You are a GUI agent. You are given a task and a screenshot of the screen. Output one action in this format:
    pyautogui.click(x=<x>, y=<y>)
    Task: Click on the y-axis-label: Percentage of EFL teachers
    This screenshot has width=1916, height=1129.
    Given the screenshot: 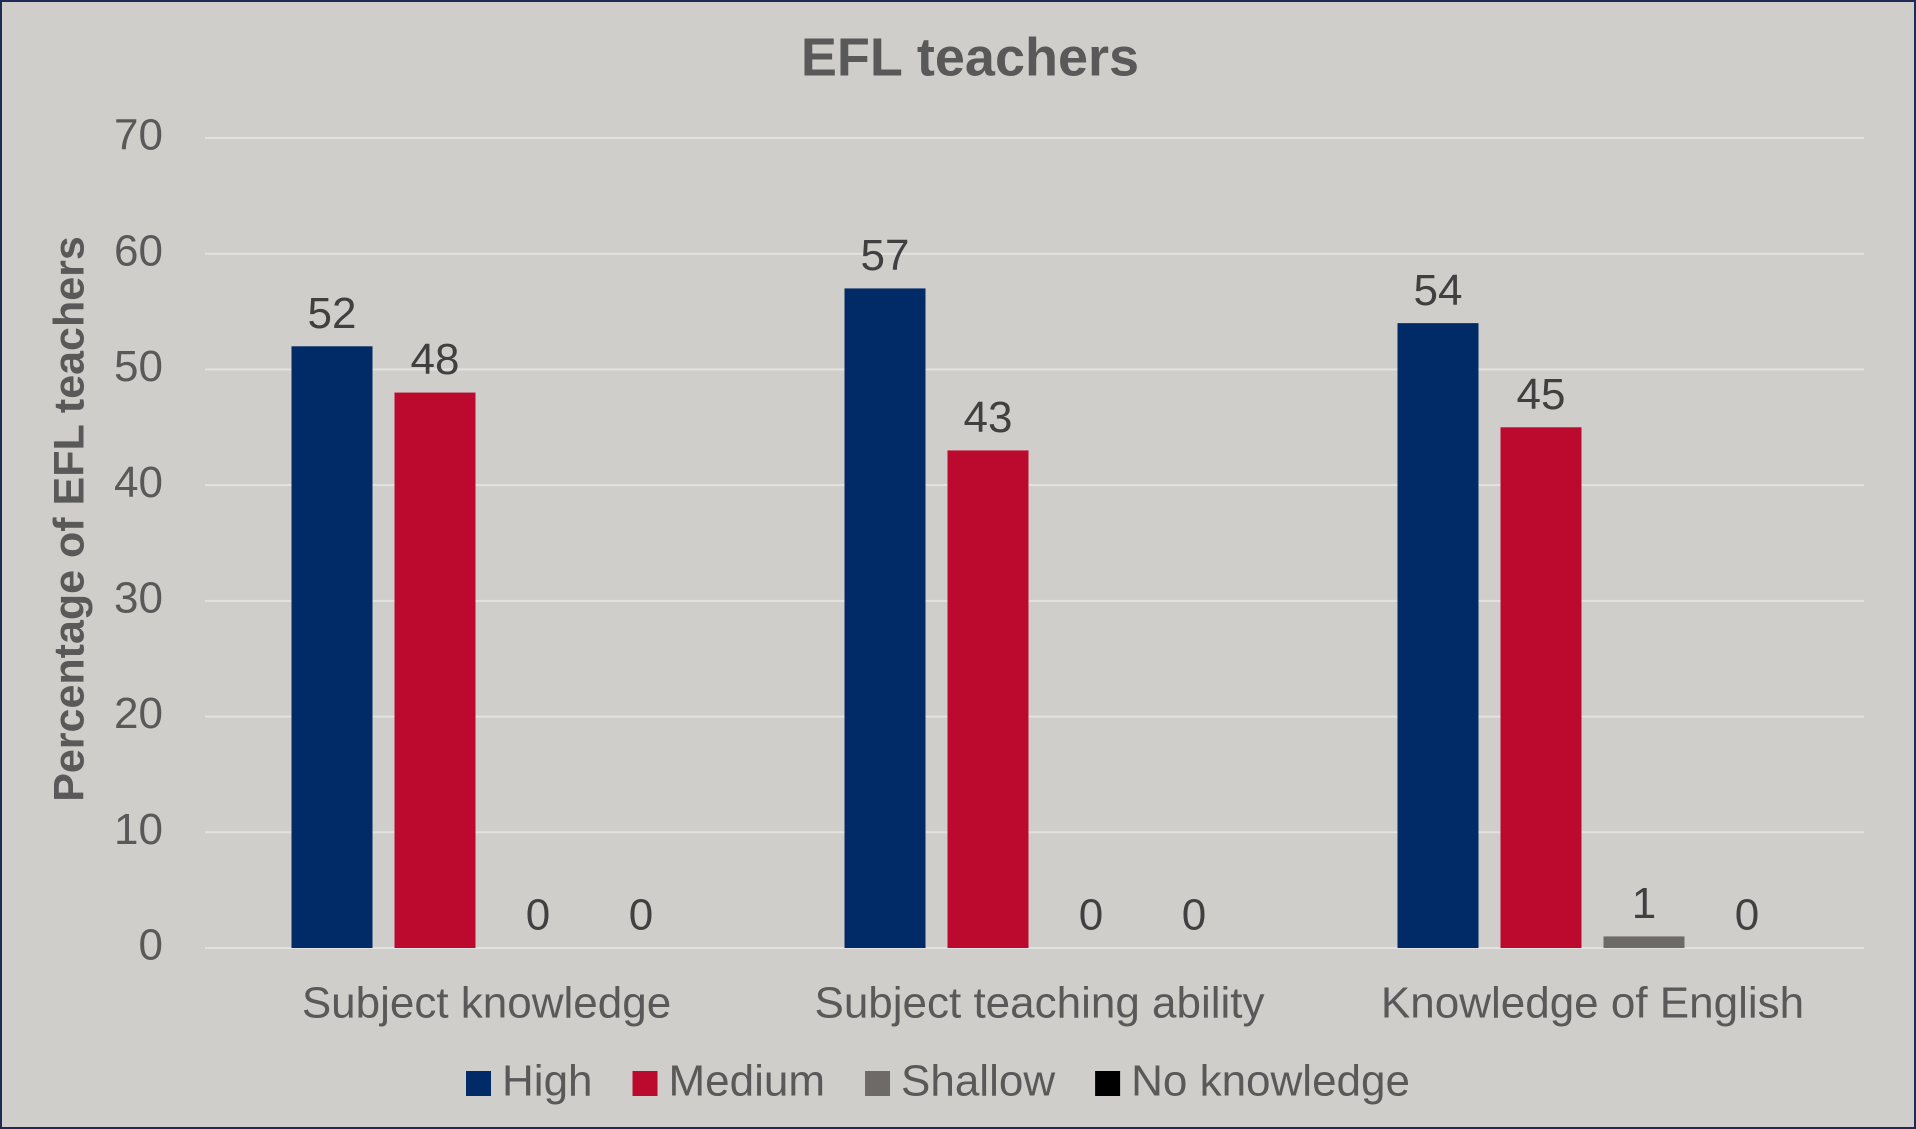 What is the action you would take?
    pyautogui.click(x=69, y=519)
    